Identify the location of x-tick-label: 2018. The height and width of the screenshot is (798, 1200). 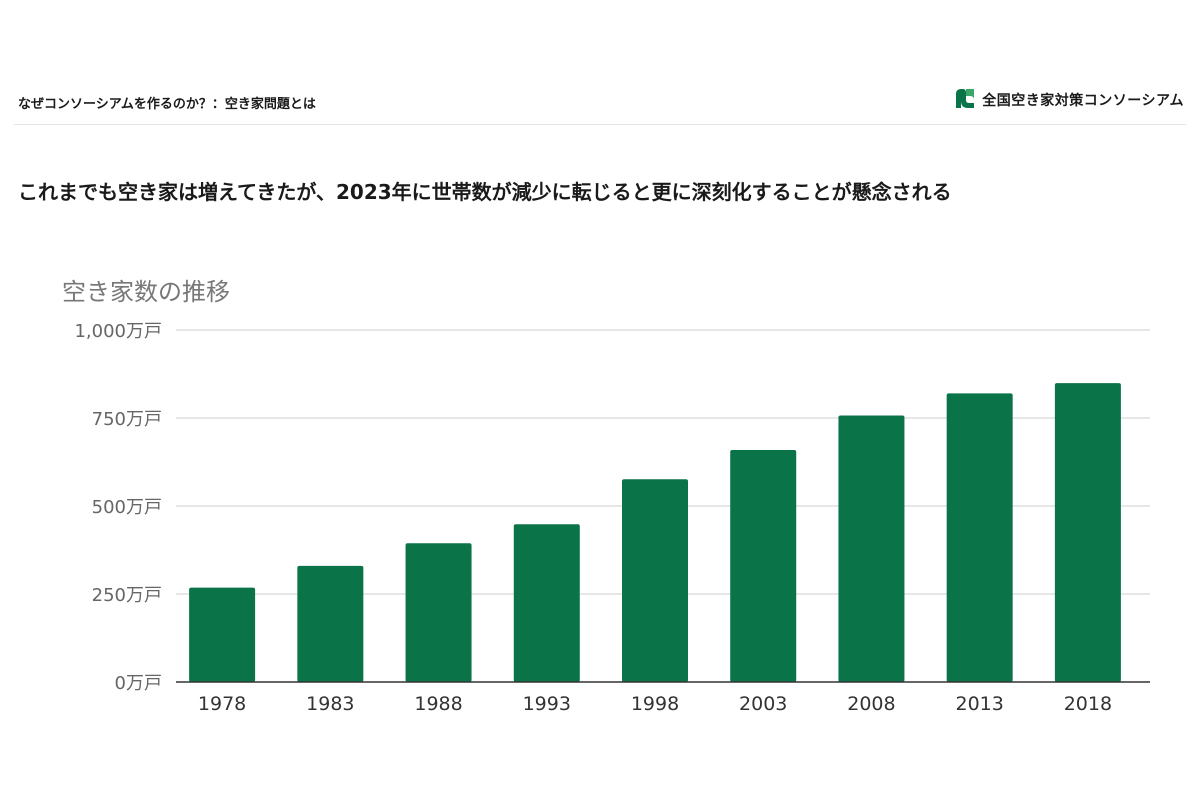
(1088, 704).